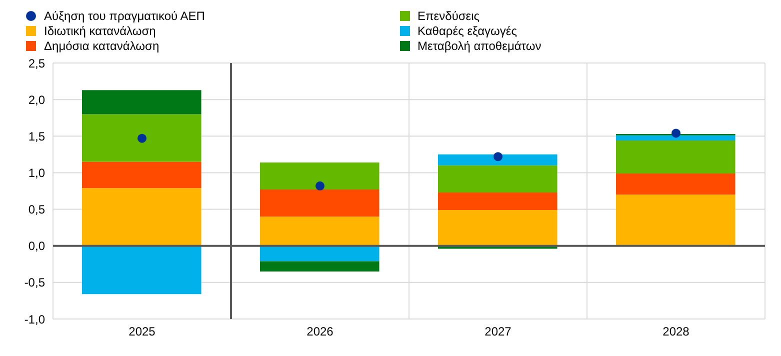  I want to click on legend-label: Ιδιωτική κατανάλωση, so click(100, 31).